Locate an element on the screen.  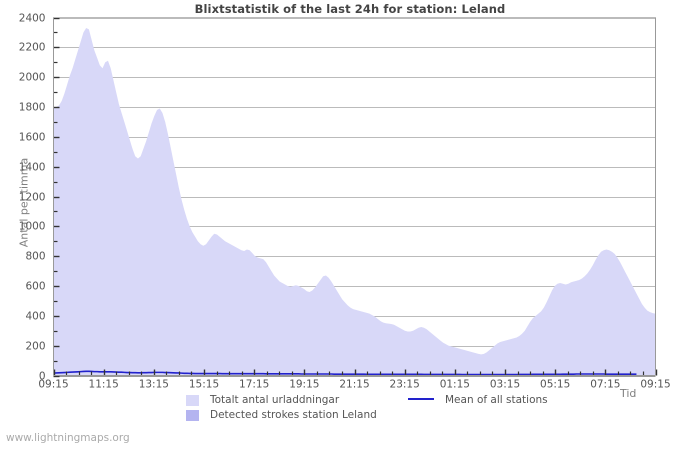
svg-text: 17:15 is located at coordinates (254, 385).